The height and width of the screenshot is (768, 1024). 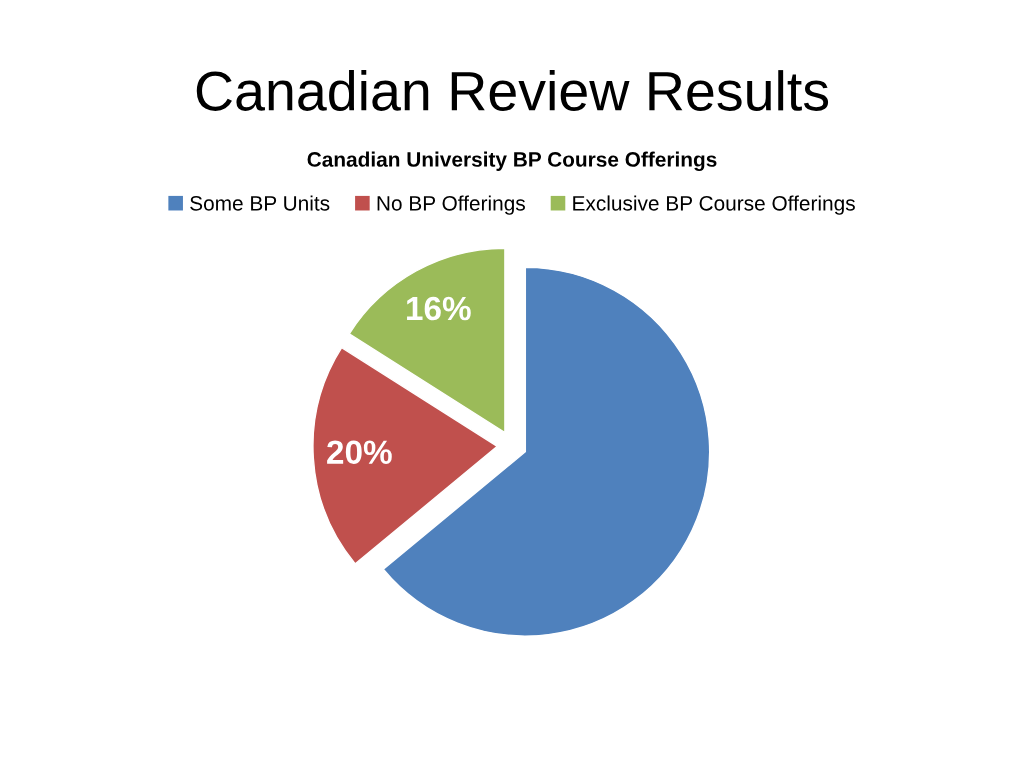 What do you see at coordinates (512, 161) in the screenshot?
I see `chart-subtitle: Canadian University BP Course Offerings` at bounding box center [512, 161].